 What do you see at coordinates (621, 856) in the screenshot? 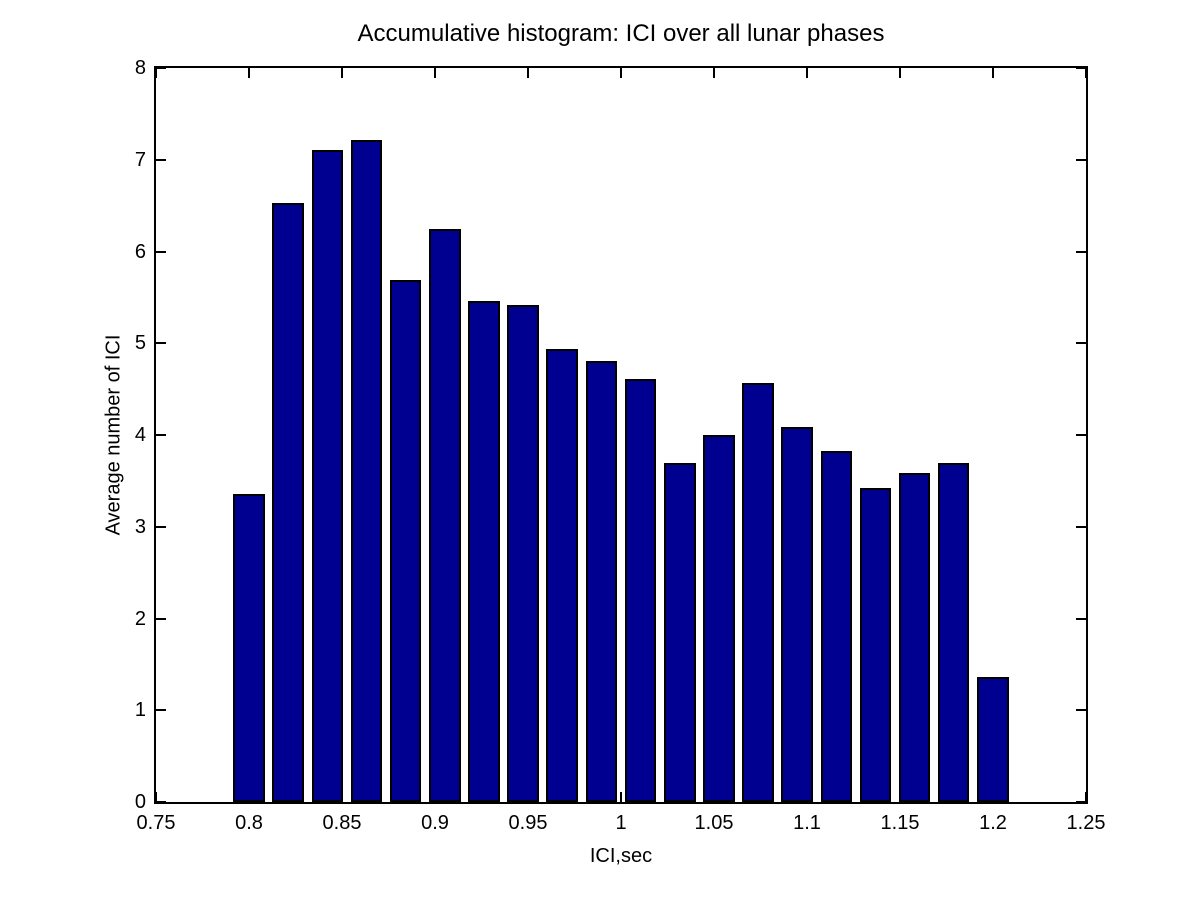
I see `x-axis-label: ICI,sec` at bounding box center [621, 856].